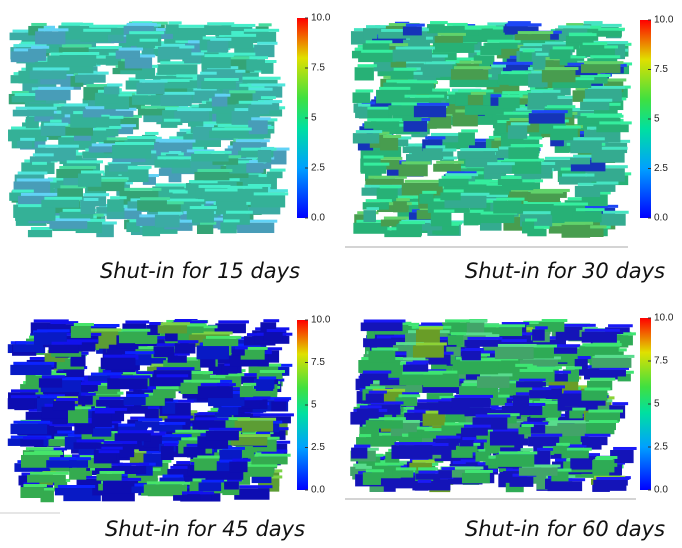 Image resolution: width=682 pixels, height=548 pixels. Describe the element at coordinates (318, 447) in the screenshot. I see `colorbar-tick-label: 2.5` at that location.